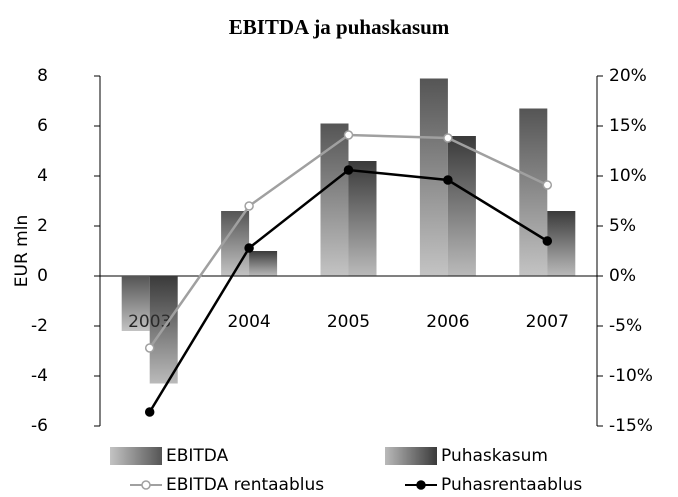 The height and width of the screenshot is (497, 678). Describe the element at coordinates (248, 322) in the screenshot. I see `x-tick-label: 2004` at that location.